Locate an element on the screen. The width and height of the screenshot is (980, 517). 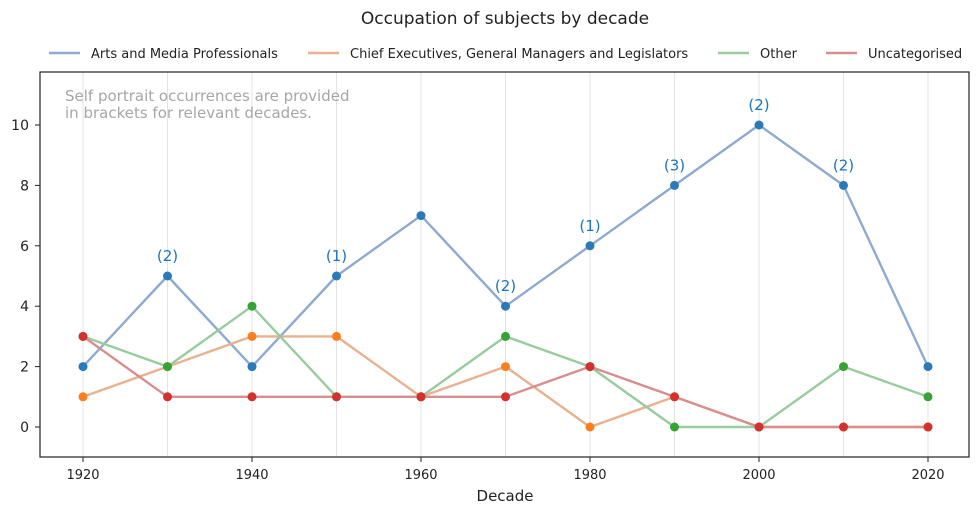
y-tick-label: 0 is located at coordinates (24, 428).